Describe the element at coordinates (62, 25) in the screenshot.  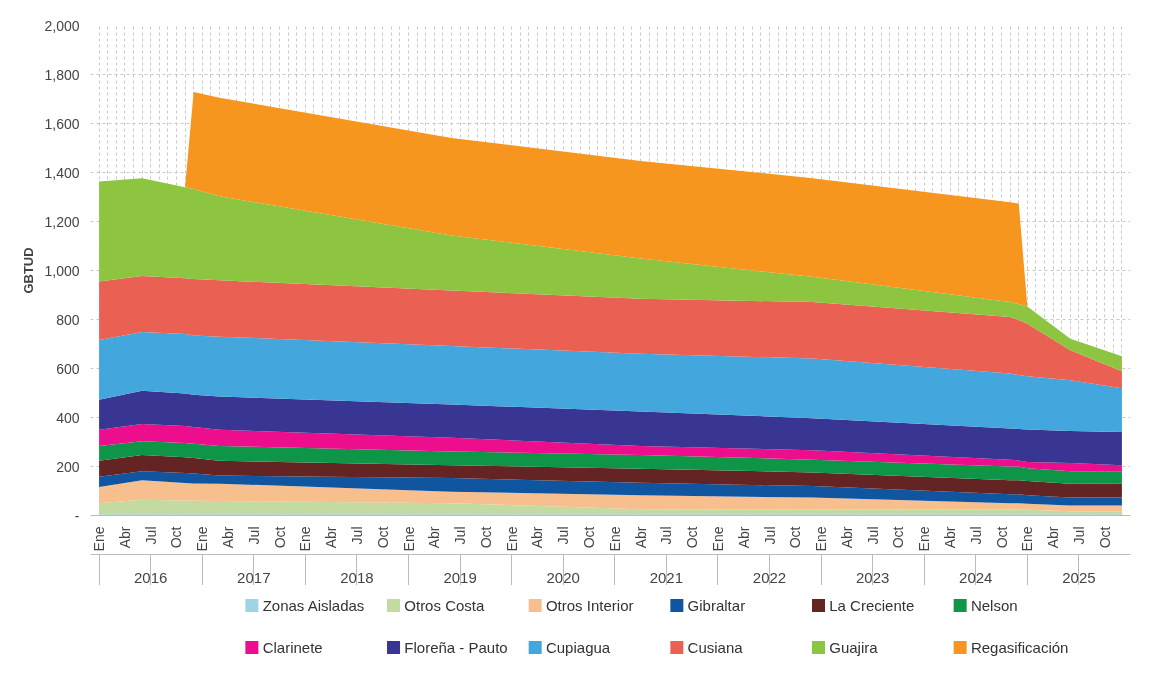
I see `y-tick-label: 2,000` at that location.